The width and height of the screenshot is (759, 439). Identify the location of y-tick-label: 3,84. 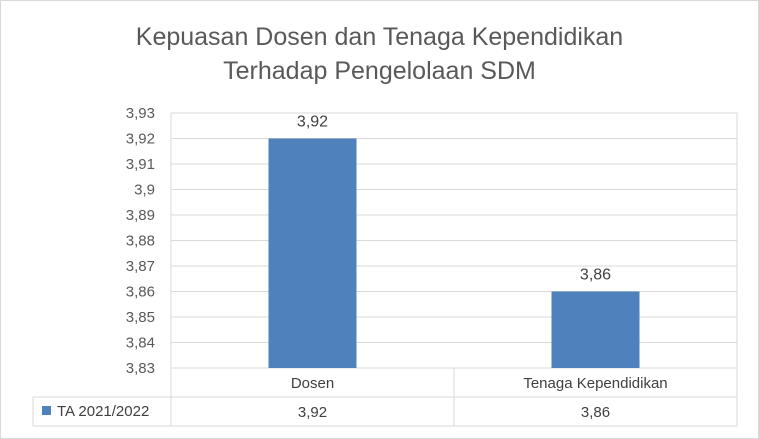
(140, 343).